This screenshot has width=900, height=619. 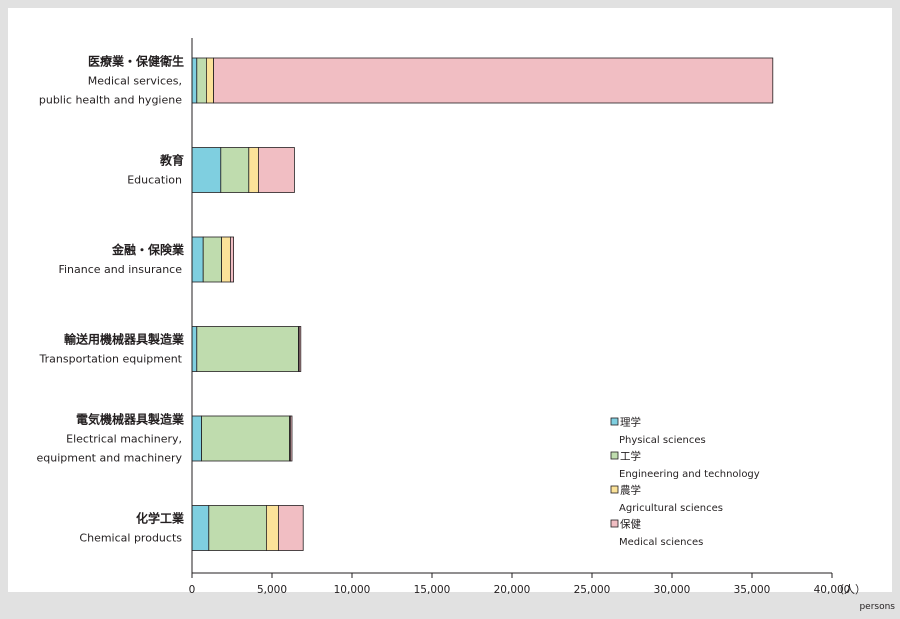 I want to click on legend-label-ja: 理学, so click(x=630, y=422).